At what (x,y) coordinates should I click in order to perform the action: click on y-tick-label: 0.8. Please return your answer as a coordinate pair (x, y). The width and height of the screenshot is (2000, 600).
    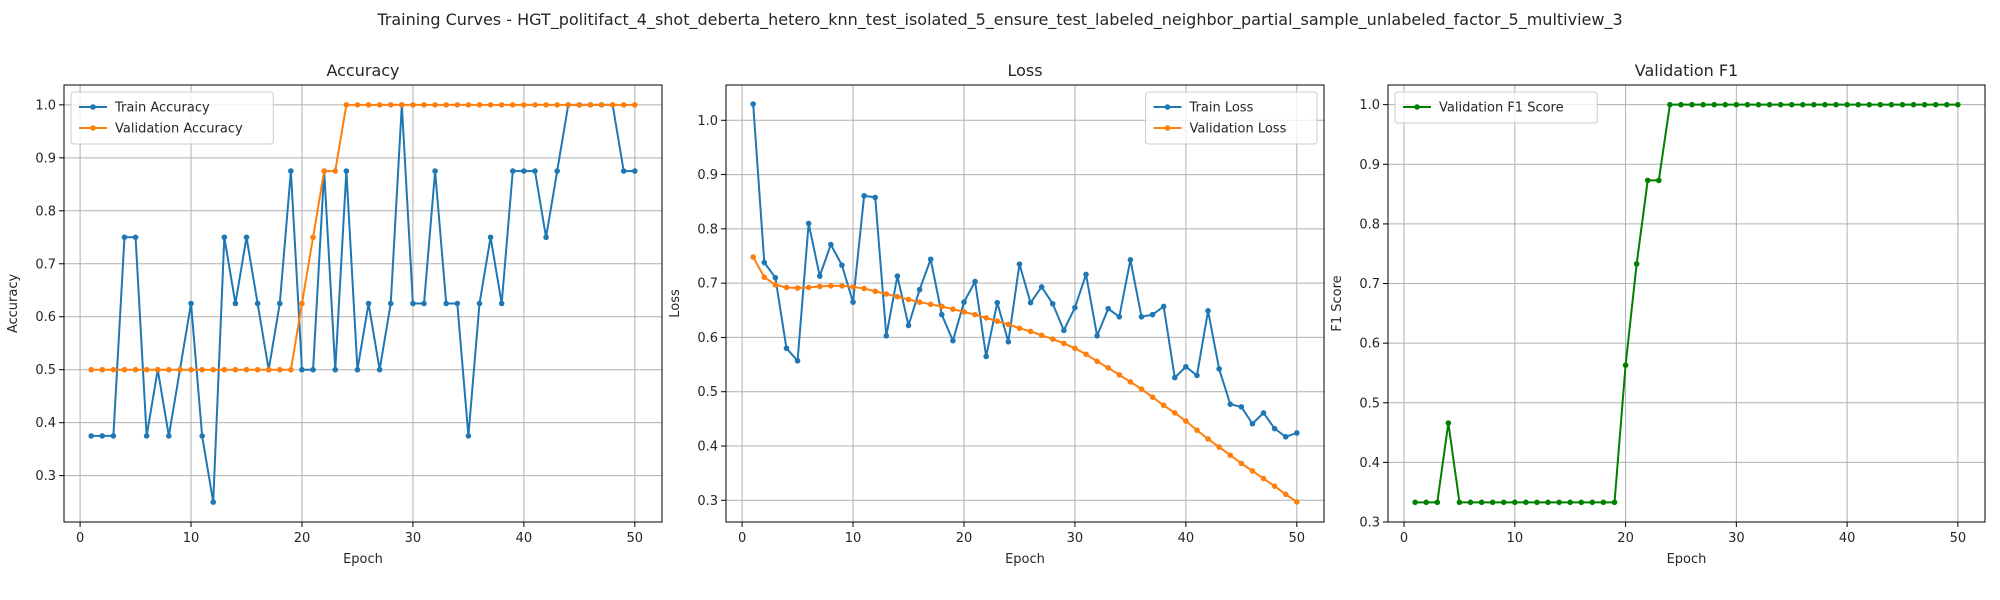
    Looking at the image, I should click on (45, 211).